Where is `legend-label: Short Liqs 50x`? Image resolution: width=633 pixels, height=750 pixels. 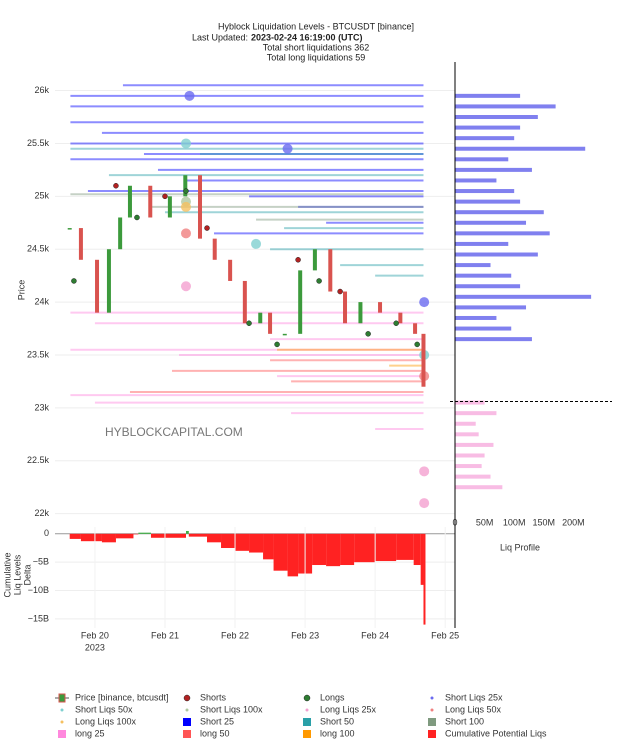
legend-label: Short Liqs 50x is located at coordinates (104, 709).